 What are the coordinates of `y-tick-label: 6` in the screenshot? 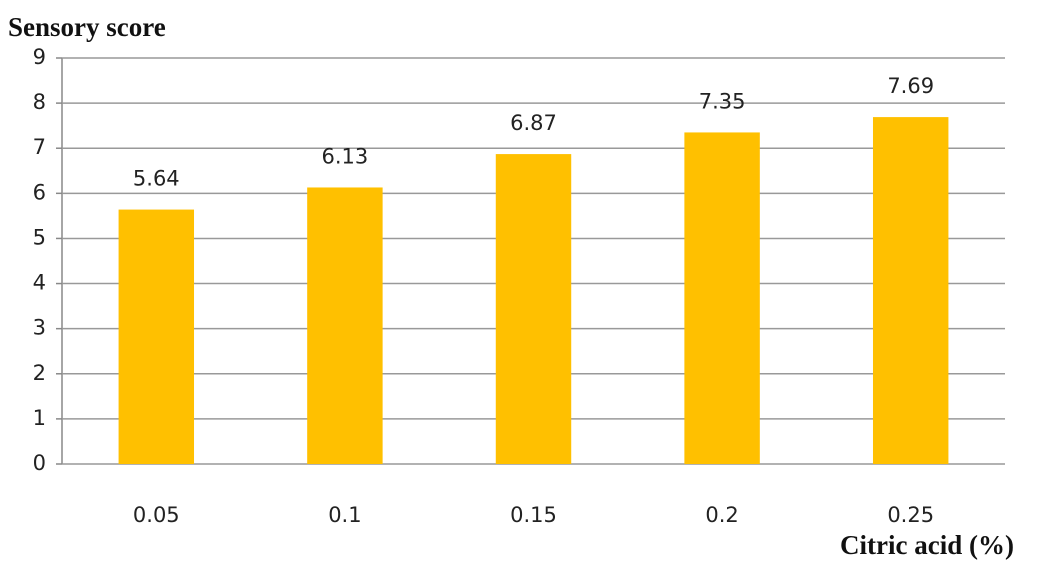 It's located at (39, 192).